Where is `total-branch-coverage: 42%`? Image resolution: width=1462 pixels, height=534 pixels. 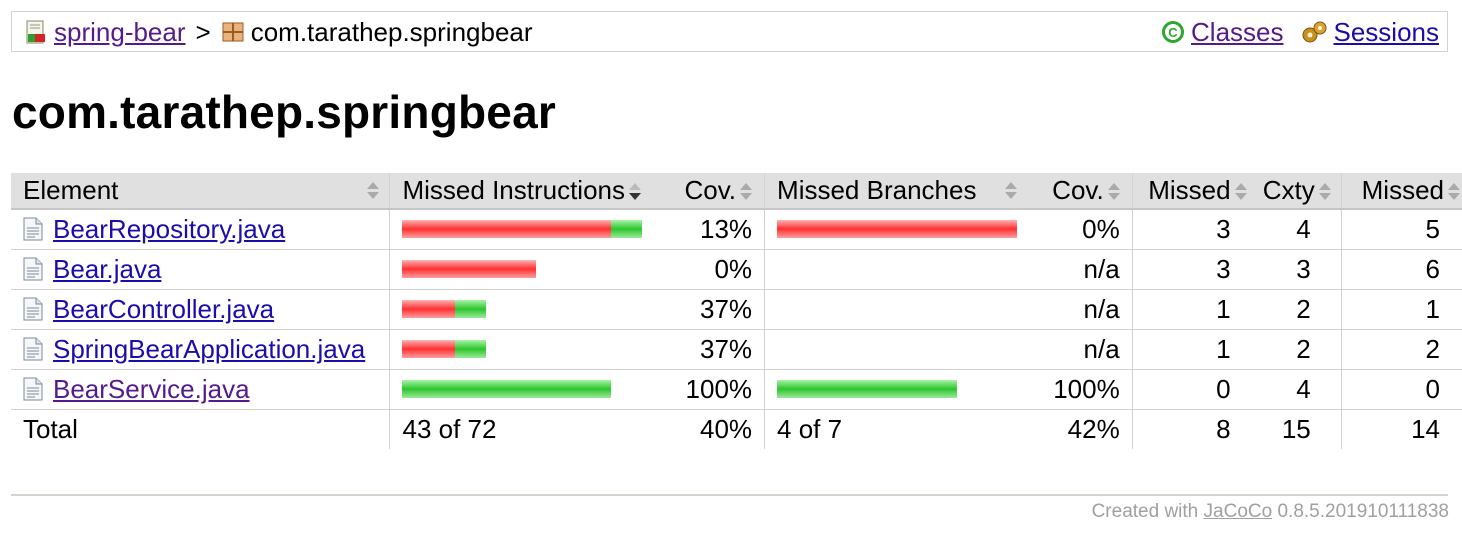
total-branch-coverage: 42% is located at coordinates (1093, 428).